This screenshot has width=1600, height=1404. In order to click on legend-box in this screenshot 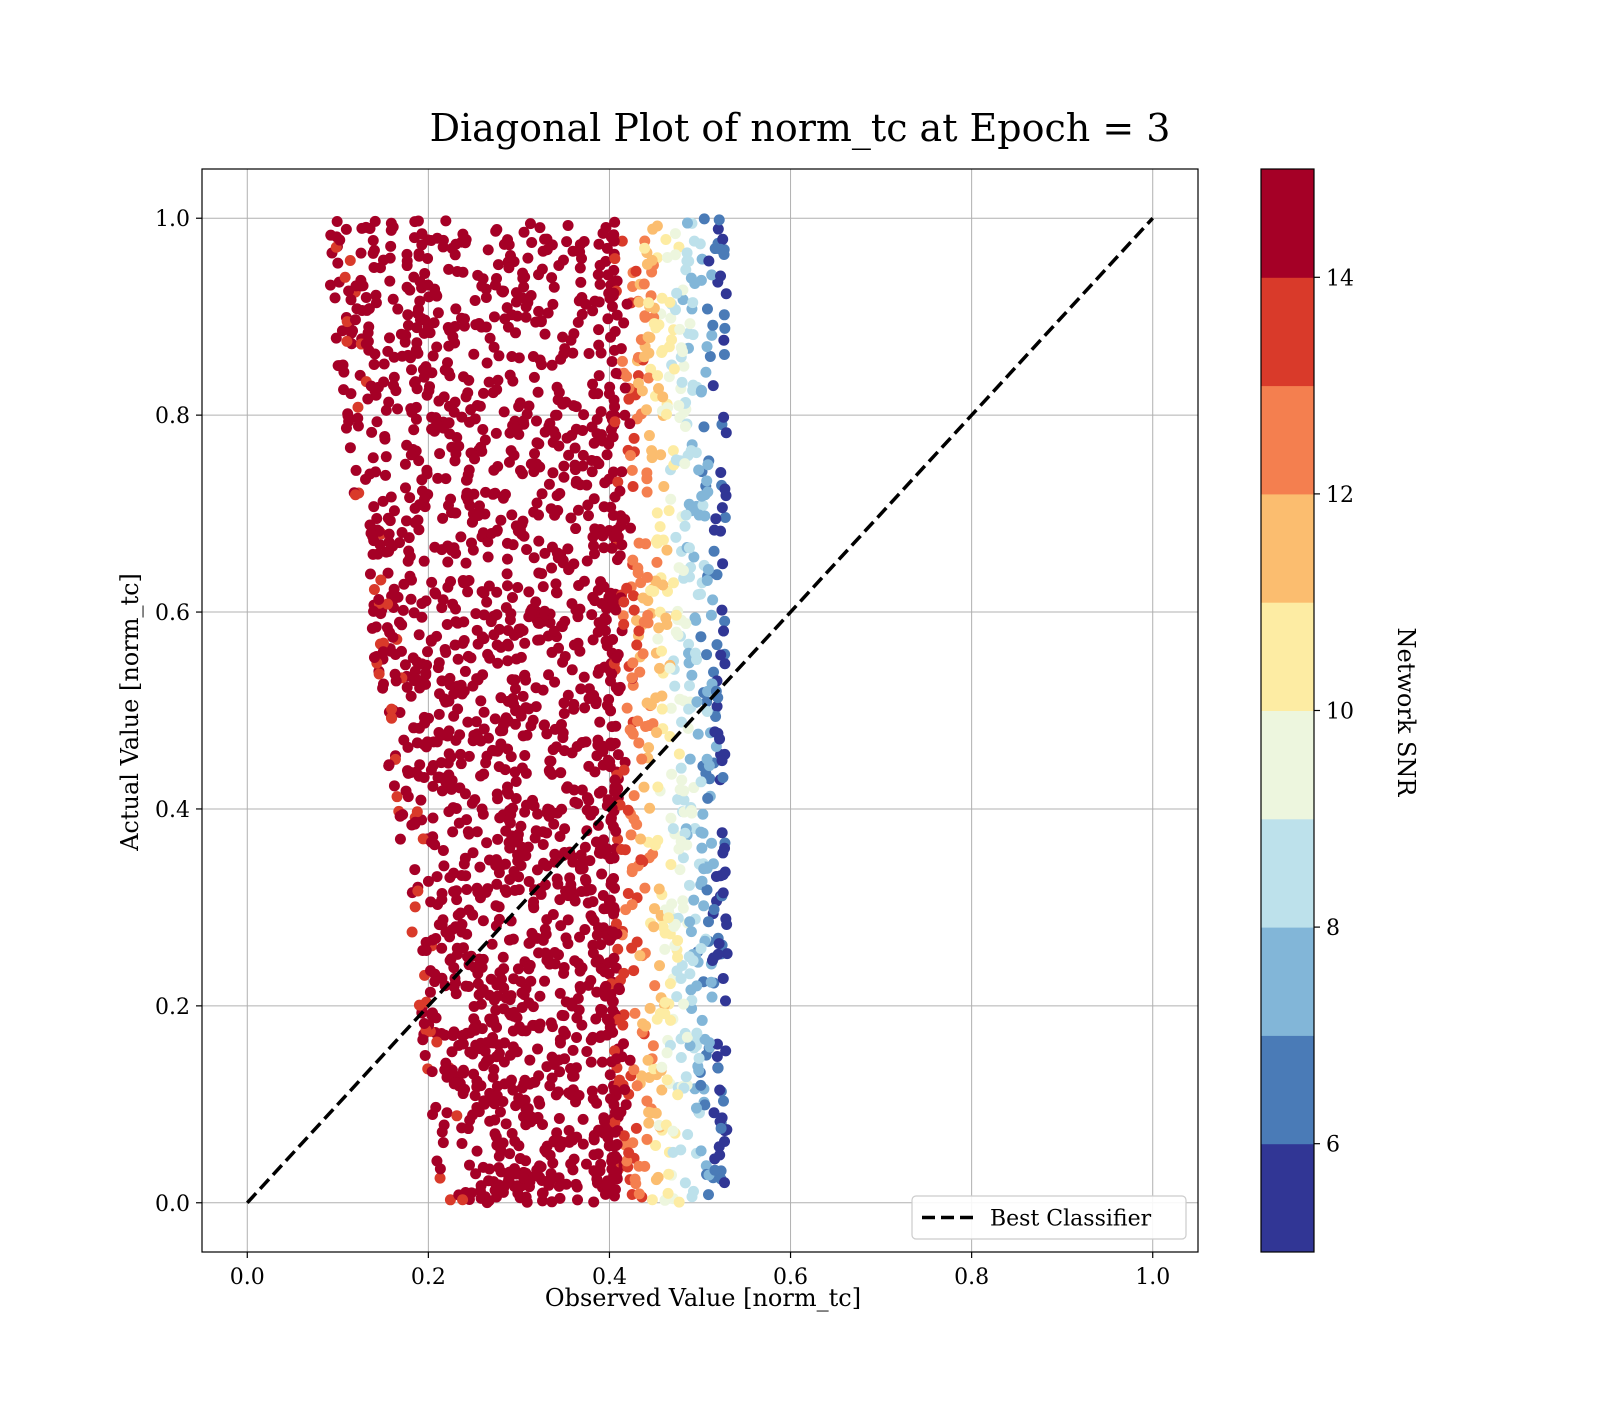, I will do `click(1049, 1217)`.